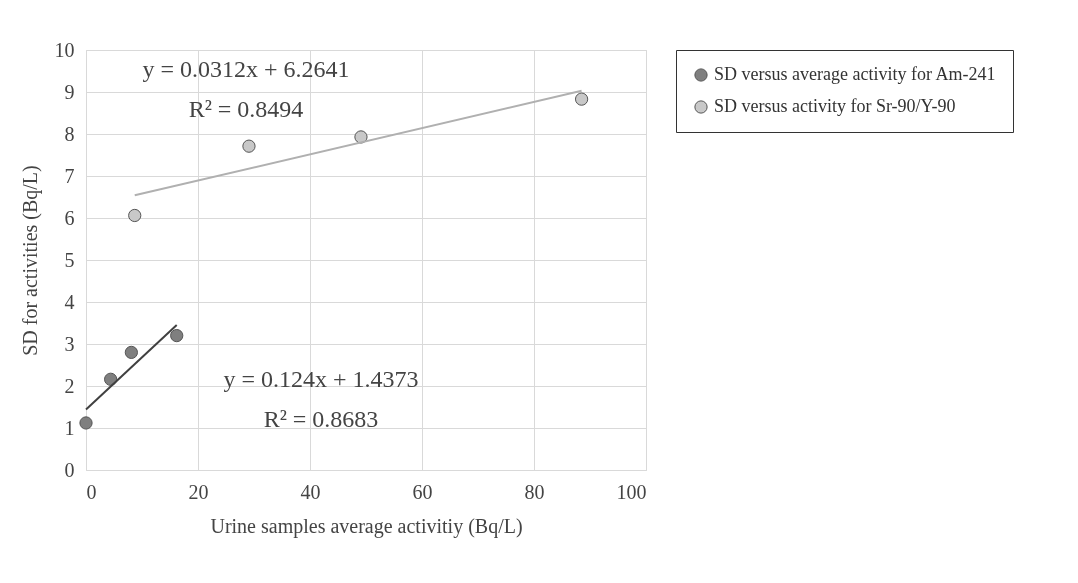  What do you see at coordinates (69, 343) in the screenshot?
I see `y-tick-label: 3` at bounding box center [69, 343].